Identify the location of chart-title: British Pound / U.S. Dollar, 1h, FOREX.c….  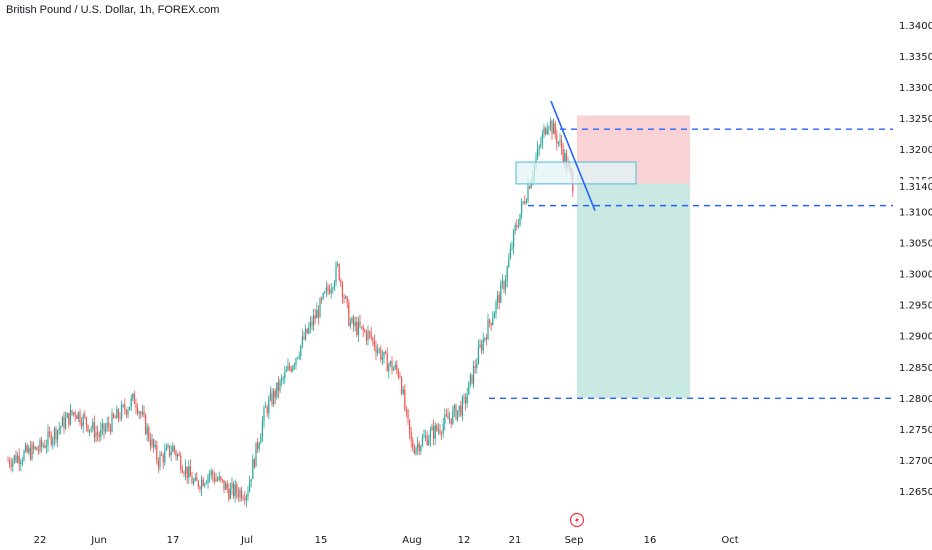
(113, 10).